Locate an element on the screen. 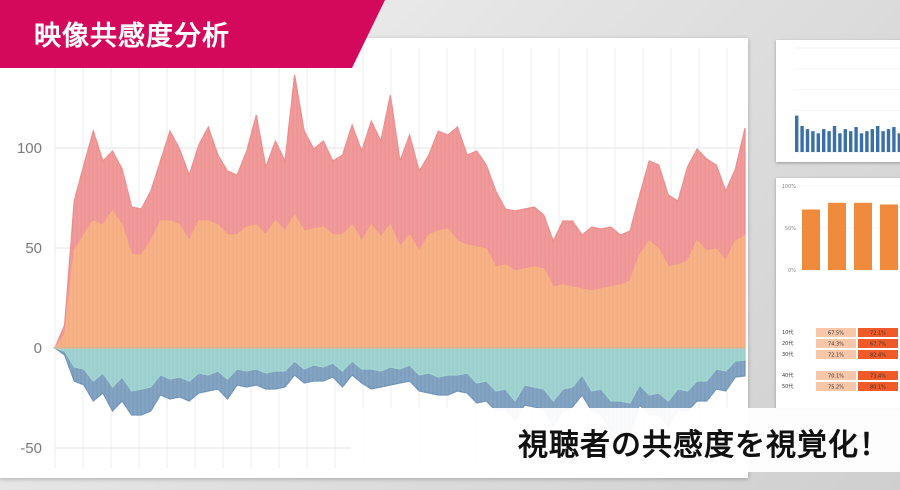 This screenshot has width=900, height=490. y-tick-label: 0 is located at coordinates (38, 348).